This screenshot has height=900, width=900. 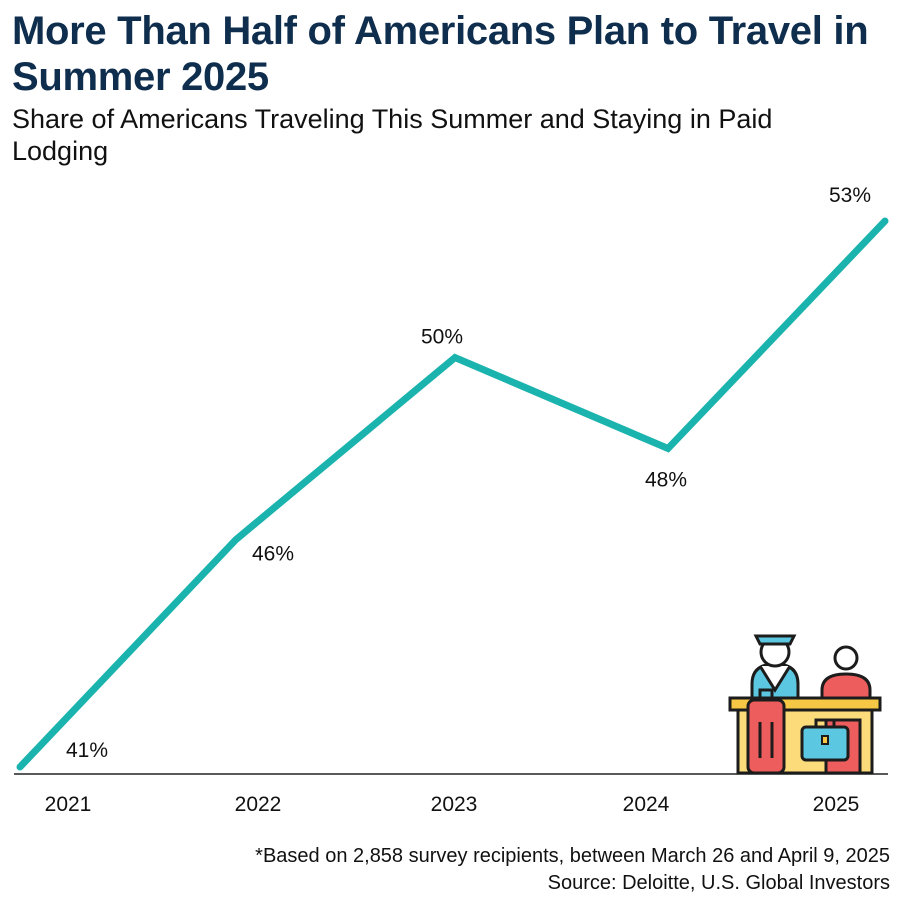 I want to click on x-tick-2022: 2022, so click(x=258, y=804).